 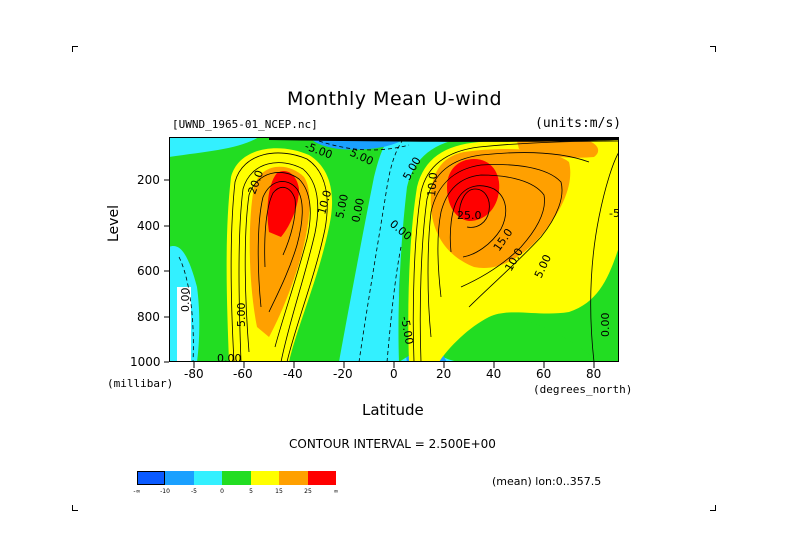 I want to click on colorbar-label: 25, so click(x=308, y=491).